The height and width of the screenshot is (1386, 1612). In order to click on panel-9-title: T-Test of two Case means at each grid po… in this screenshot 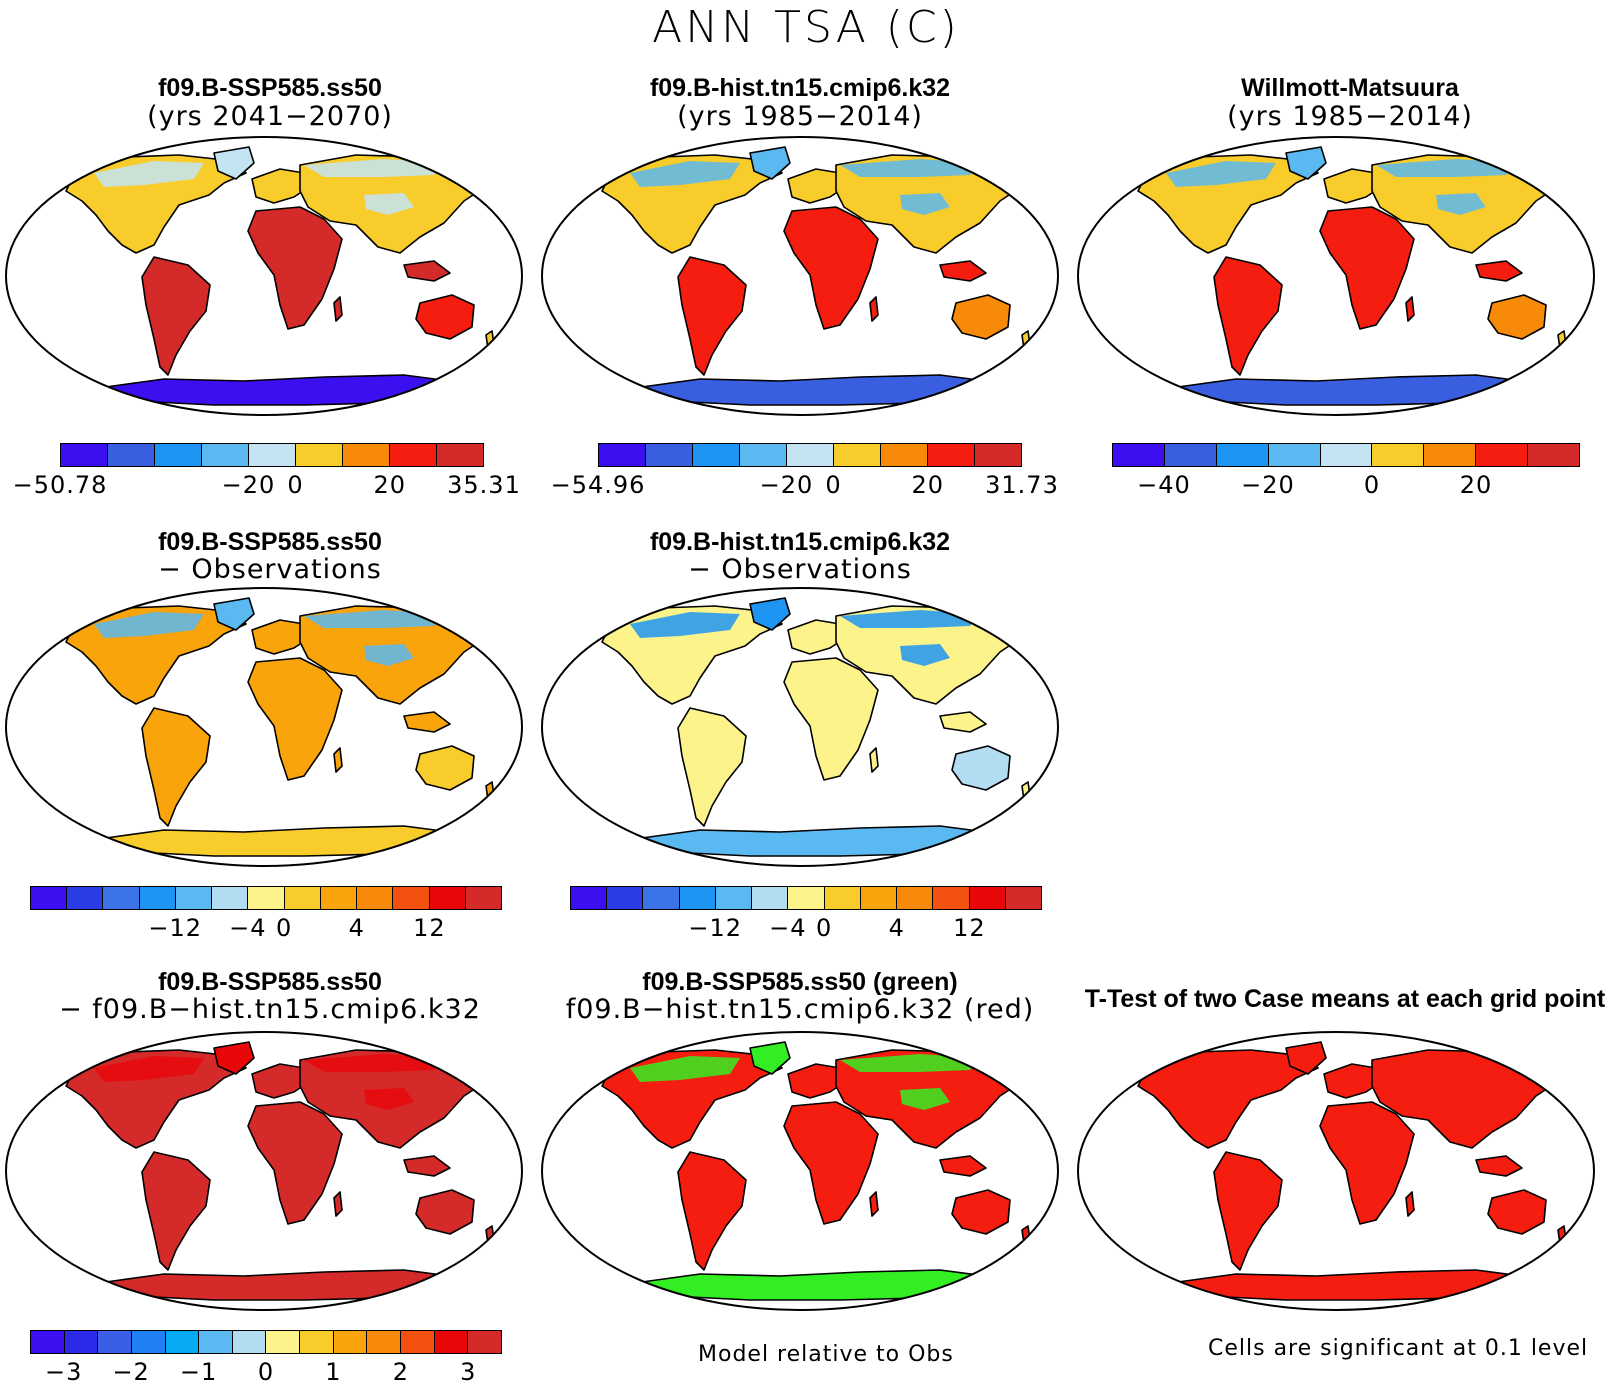, I will do `click(1345, 999)`.